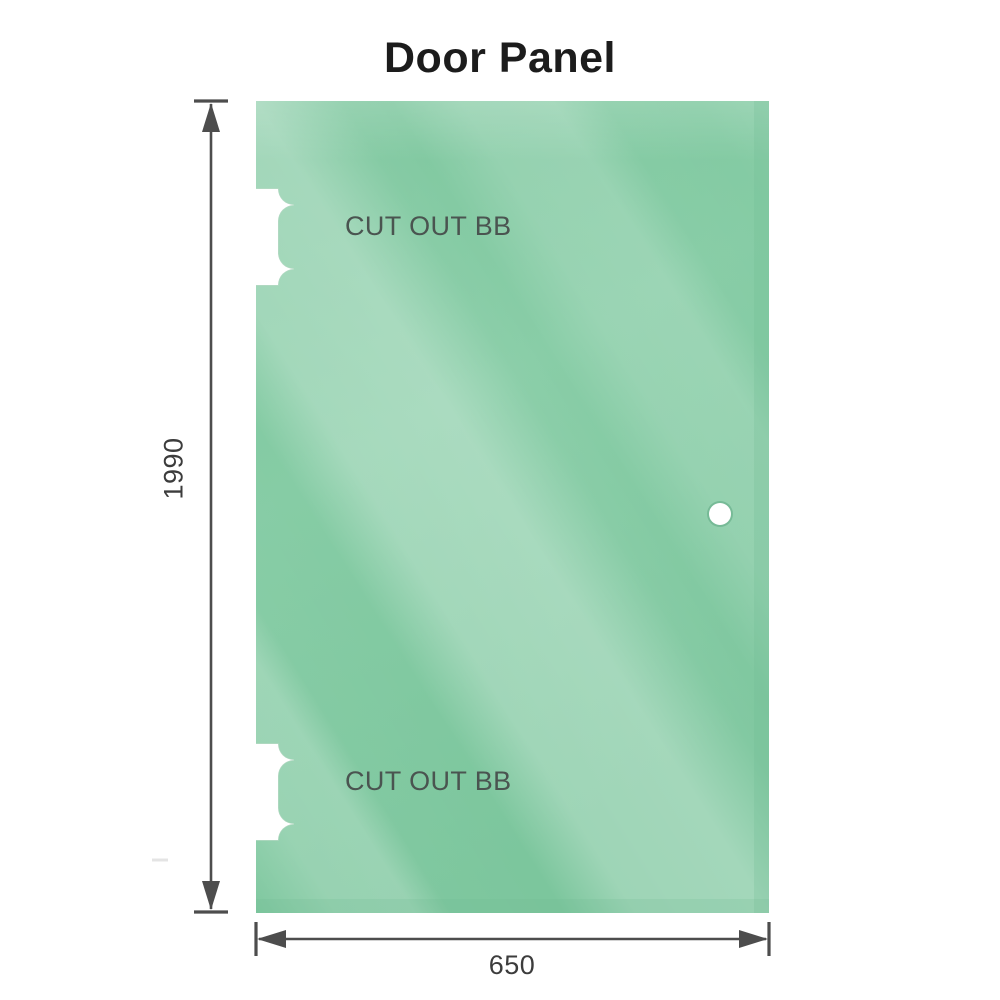 The width and height of the screenshot is (1000, 1000). I want to click on dimension-height-label: 1990, so click(173, 468).